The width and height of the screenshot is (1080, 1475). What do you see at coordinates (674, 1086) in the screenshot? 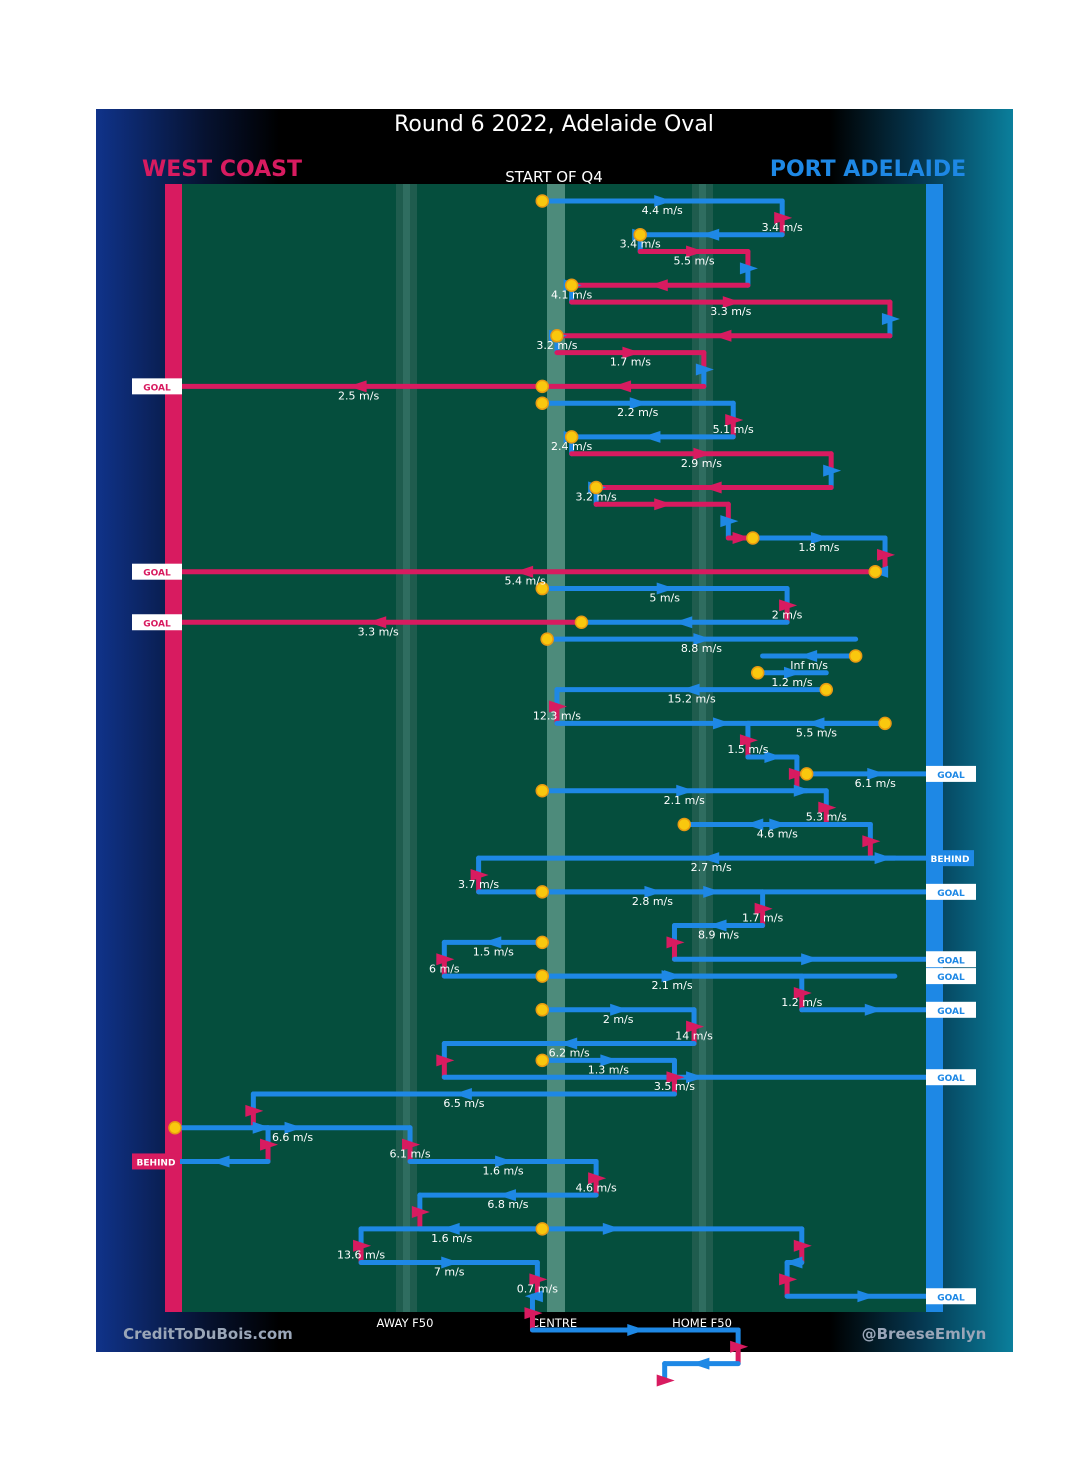
I see `speed-label: 3.5 m/s` at bounding box center [674, 1086].